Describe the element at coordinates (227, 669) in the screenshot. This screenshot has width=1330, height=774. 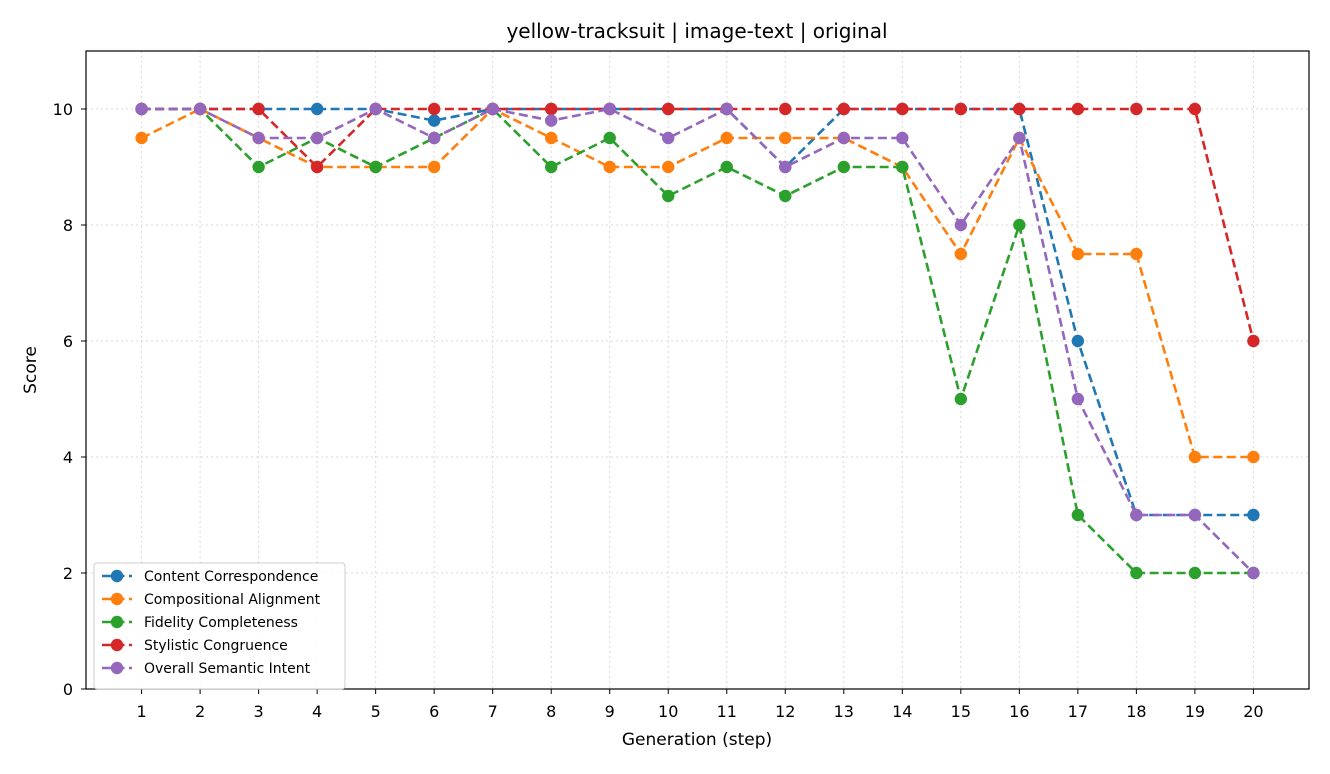
I see `legend-label: Overall Semantic Intent` at that location.